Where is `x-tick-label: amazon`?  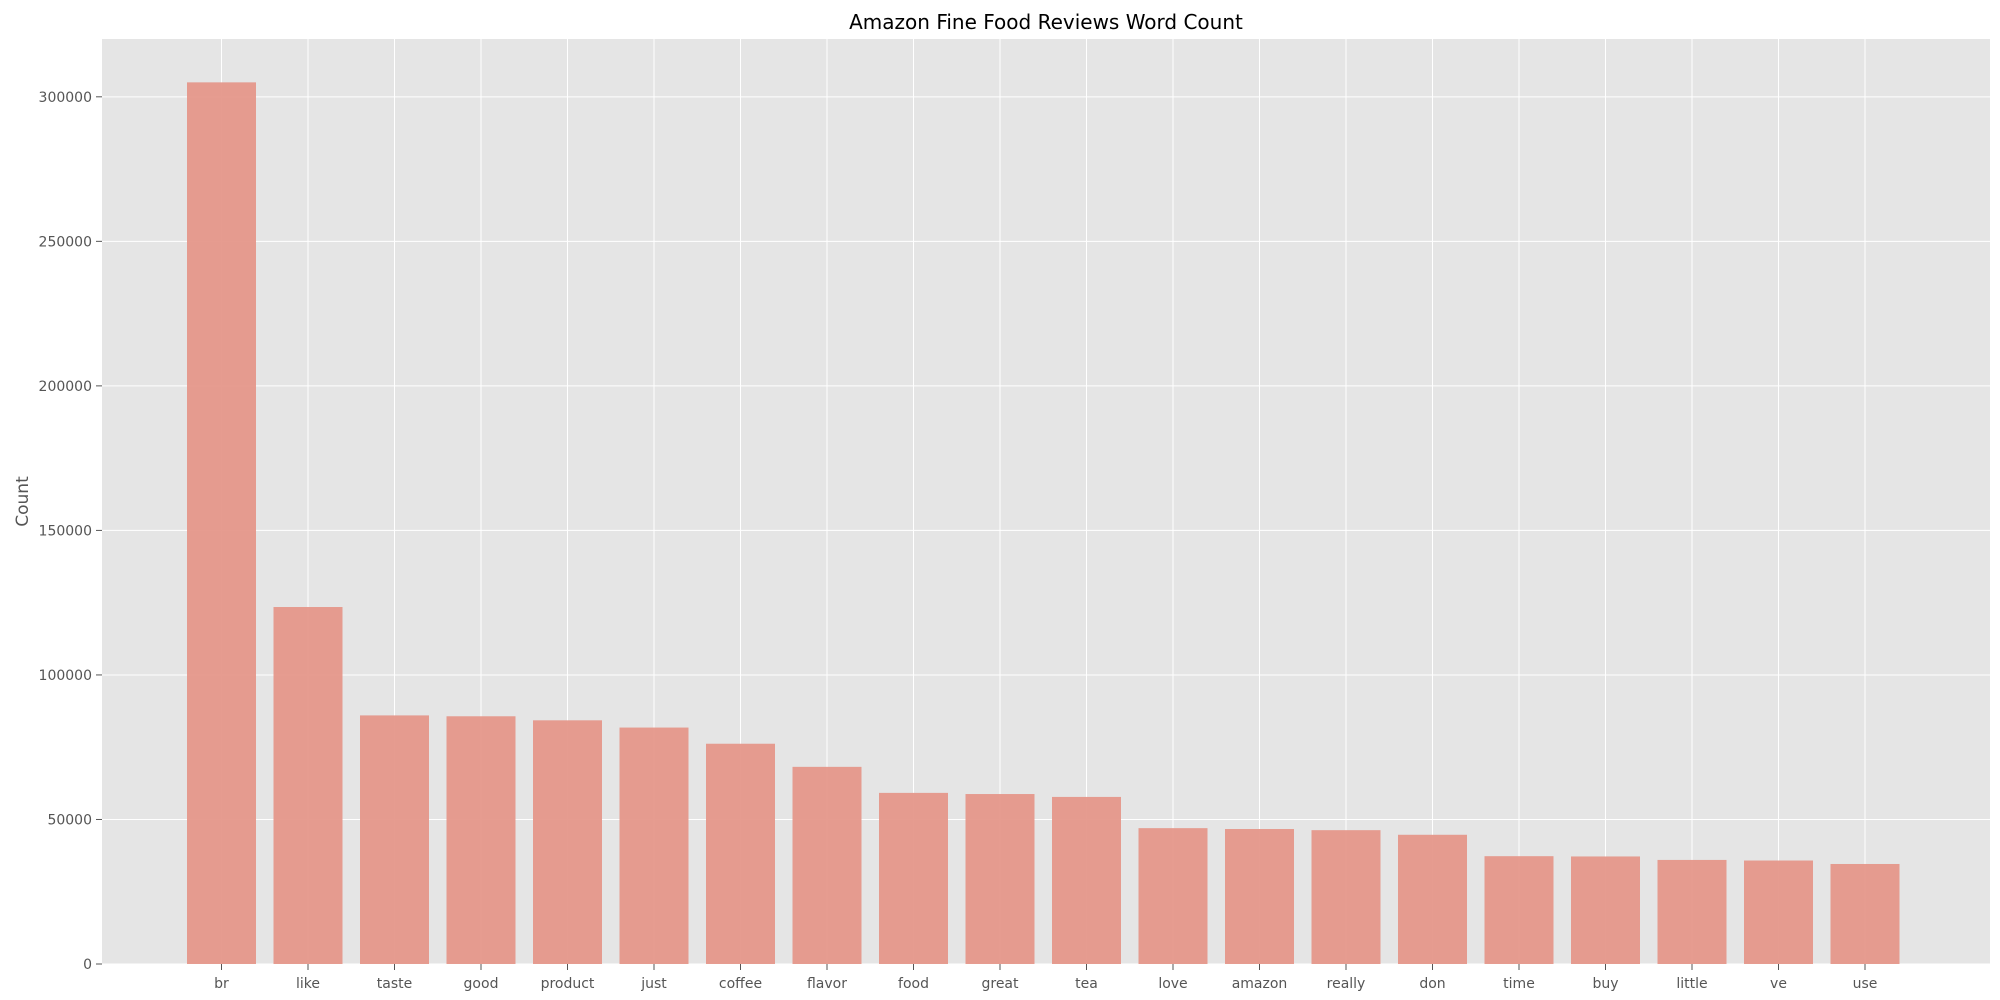
x-tick-label: amazon is located at coordinates (1260, 984).